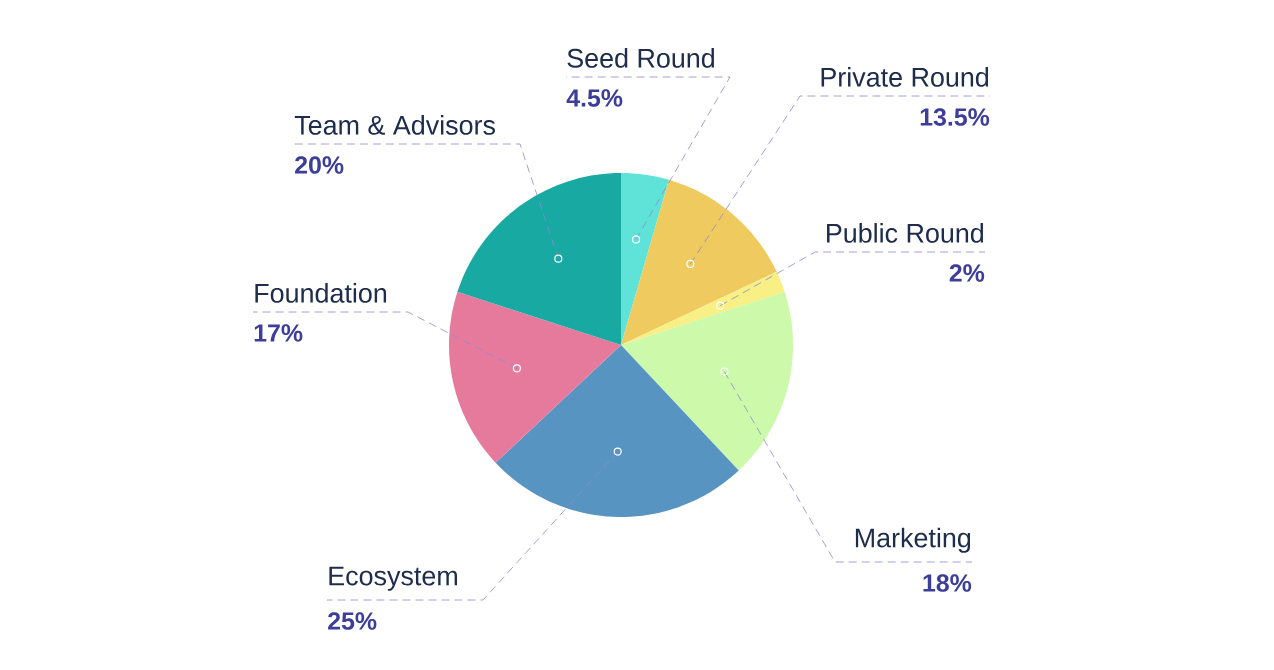 The image size is (1274, 670). Describe the element at coordinates (967, 273) in the screenshot. I see `data-label: 2%` at that location.